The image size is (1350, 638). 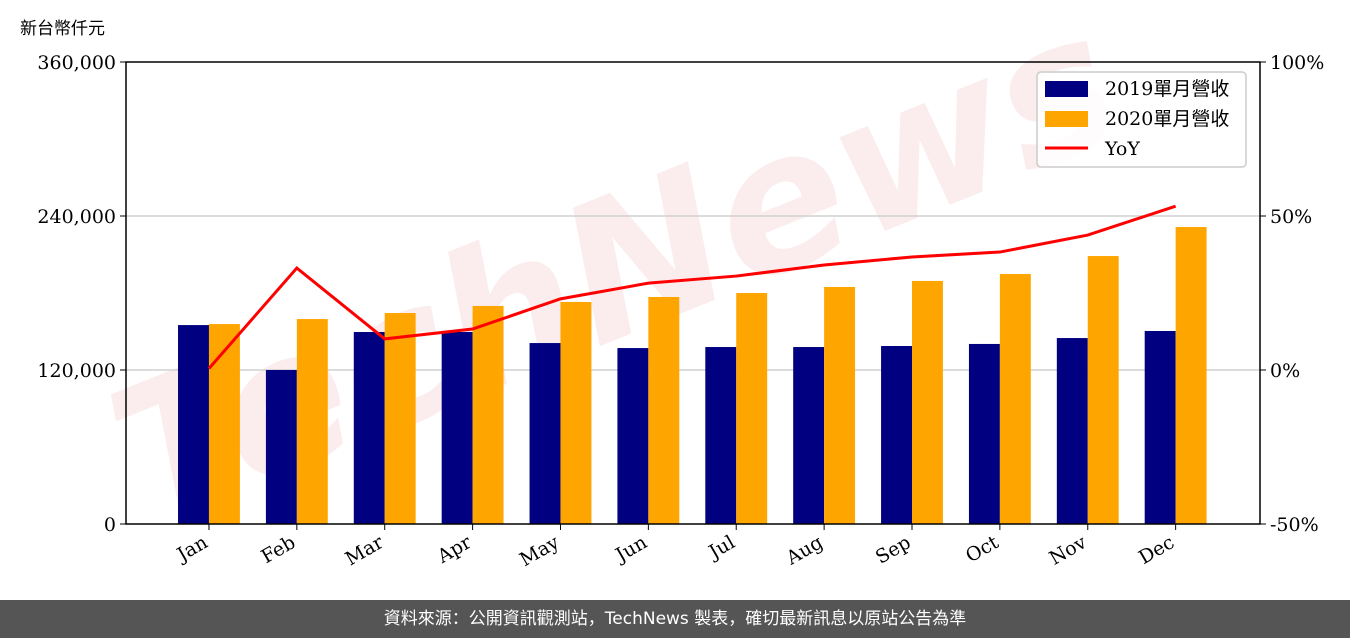 What do you see at coordinates (721, 435) in the screenshot?
I see `bar-2019單月營收-Jul` at bounding box center [721, 435].